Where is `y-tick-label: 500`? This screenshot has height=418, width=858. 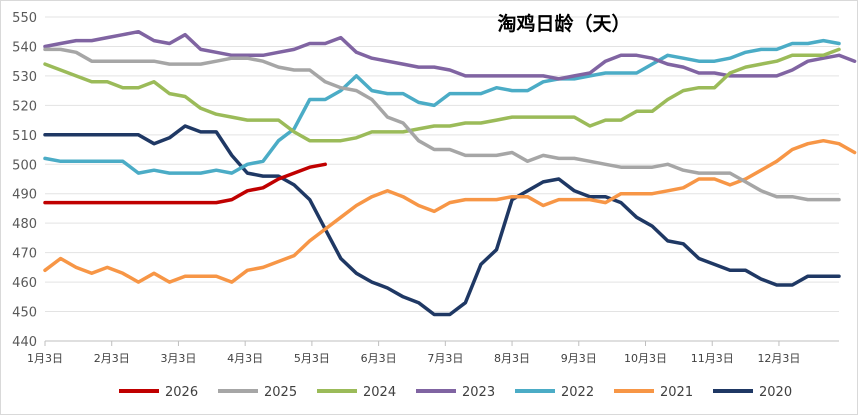 y-tick-label: 500 is located at coordinates (24, 165).